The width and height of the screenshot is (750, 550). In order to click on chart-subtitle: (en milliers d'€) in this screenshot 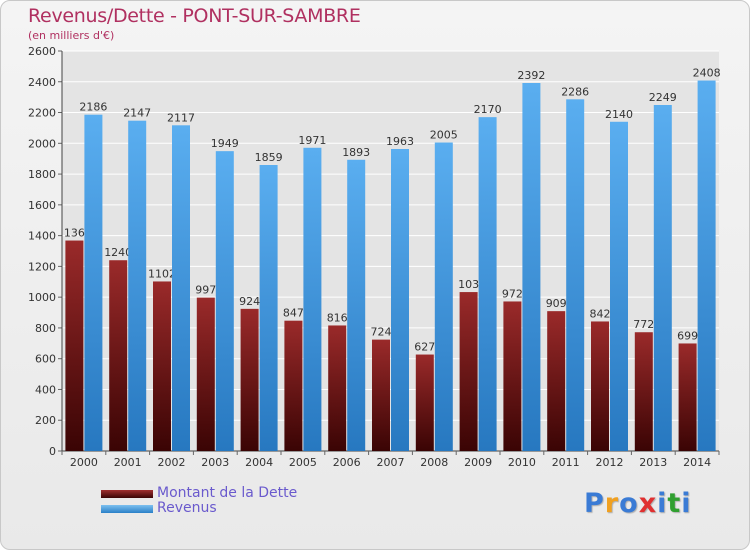, I will do `click(71, 35)`.